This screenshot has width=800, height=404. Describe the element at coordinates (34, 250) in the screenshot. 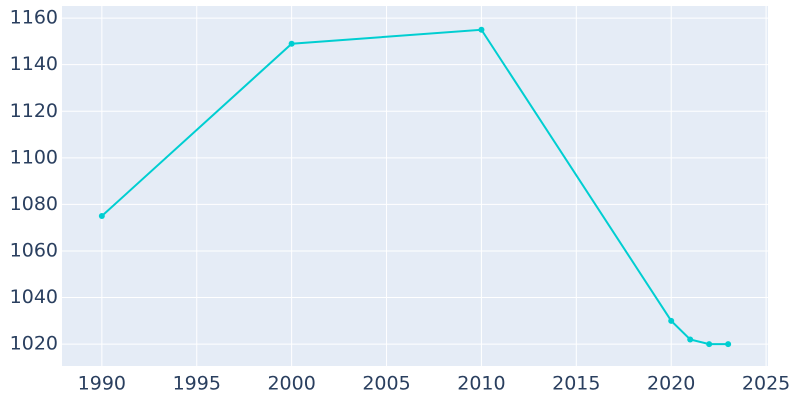

I see `y-tick-label: 1060` at that location.